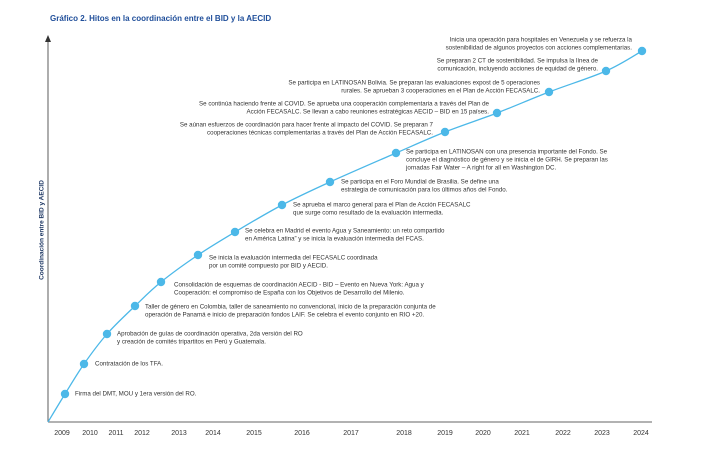 The image size is (705, 452). Describe the element at coordinates (129, 364) in the screenshot. I see `milestone-text: Contratación de los TFA.` at that location.